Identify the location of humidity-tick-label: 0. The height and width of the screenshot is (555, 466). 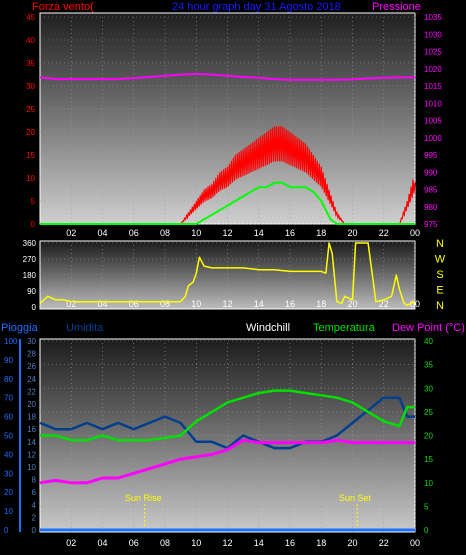
(34, 530).